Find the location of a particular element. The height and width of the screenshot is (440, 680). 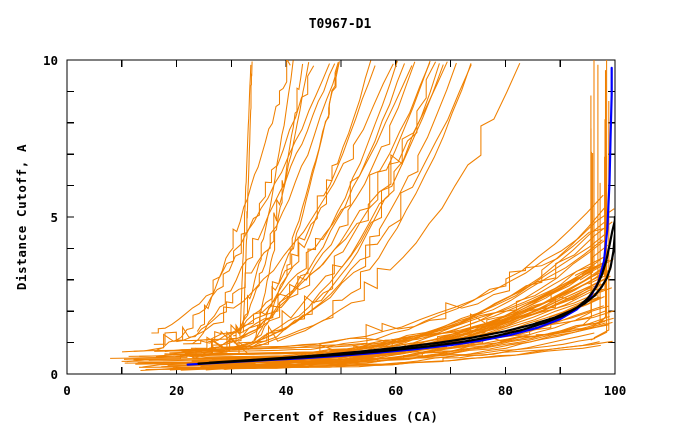

x-axis-label: Percent of Residues (CA) is located at coordinates (340, 416).